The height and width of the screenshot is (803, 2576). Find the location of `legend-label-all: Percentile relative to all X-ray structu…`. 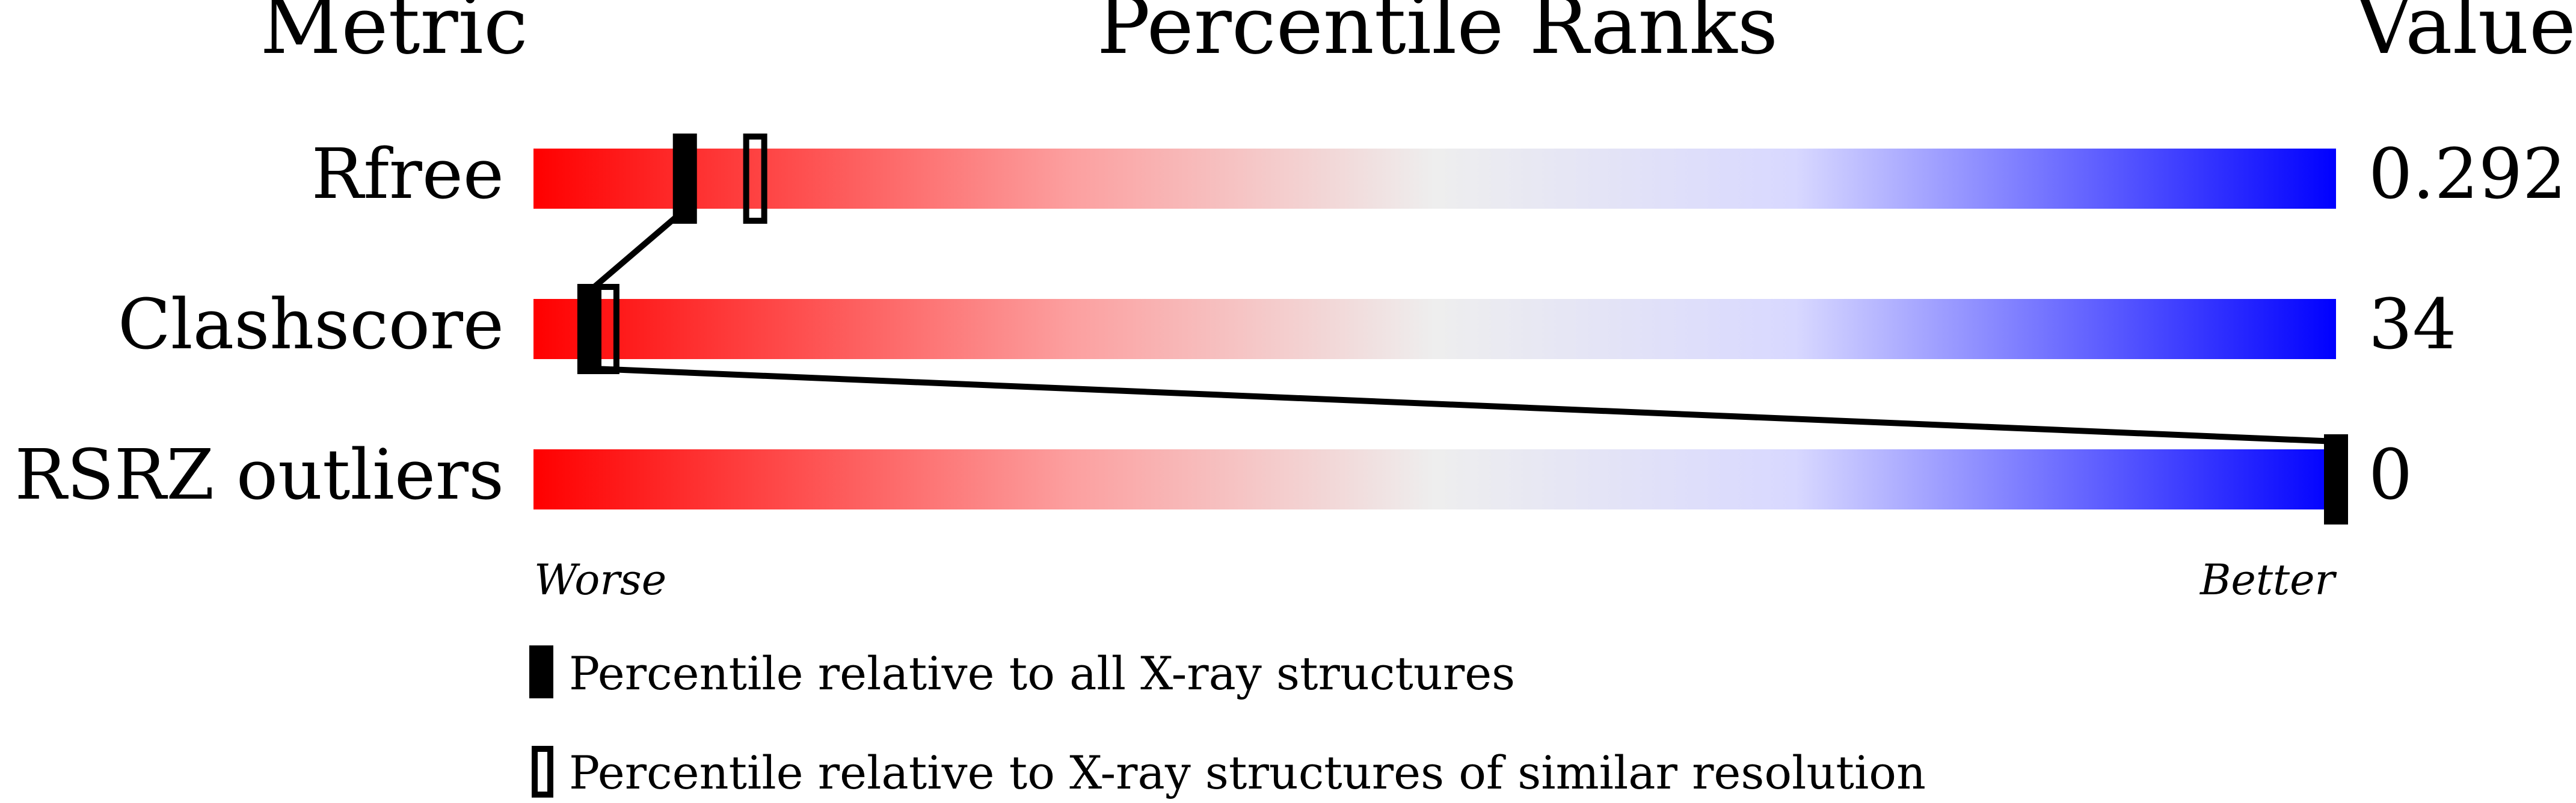

legend-label-all: Percentile relative to all X-ray structu… is located at coordinates (1042, 673).